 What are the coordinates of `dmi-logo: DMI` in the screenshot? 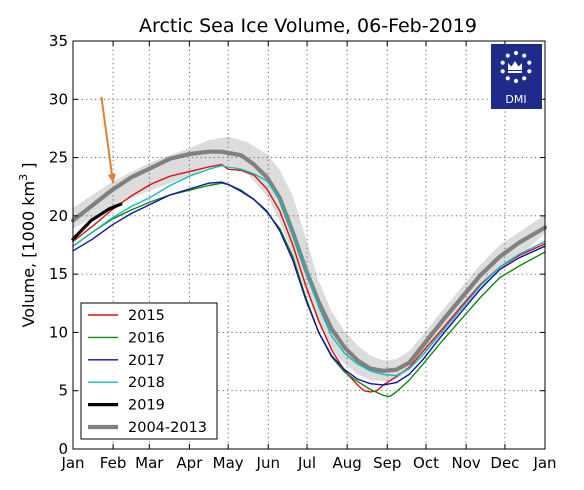 It's located at (516, 76).